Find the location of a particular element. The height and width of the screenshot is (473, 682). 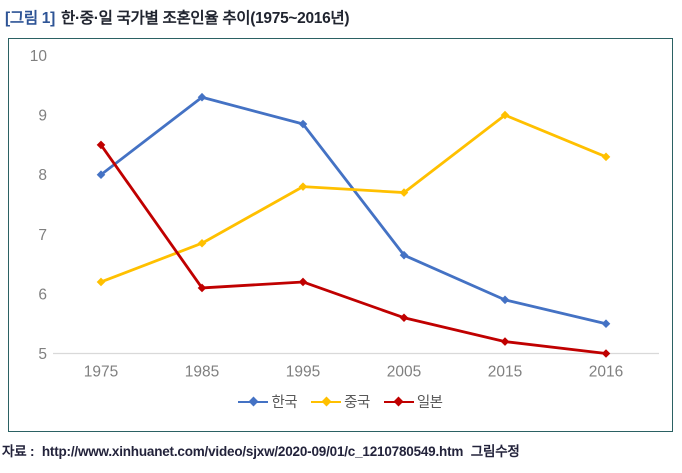

svg-text: 1985 is located at coordinates (202, 372).